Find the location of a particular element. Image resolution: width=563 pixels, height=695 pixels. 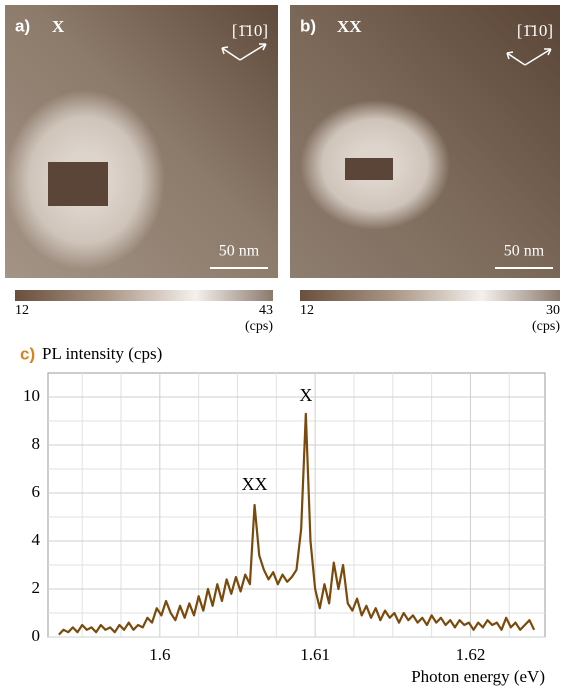

y-tick-label: 10 is located at coordinates (31, 395).